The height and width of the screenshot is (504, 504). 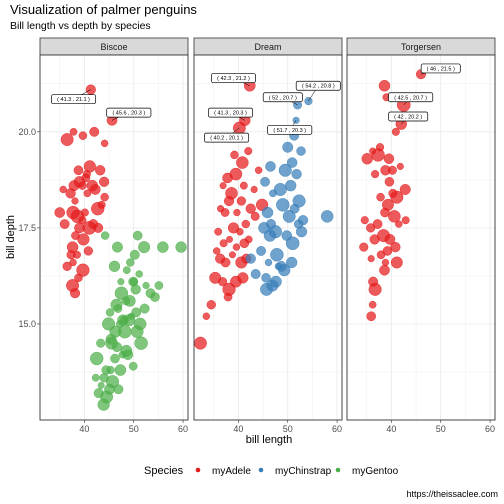 What do you see at coordinates (27, 228) in the screenshot?
I see `y-tick-label: 17.5` at bounding box center [27, 228].